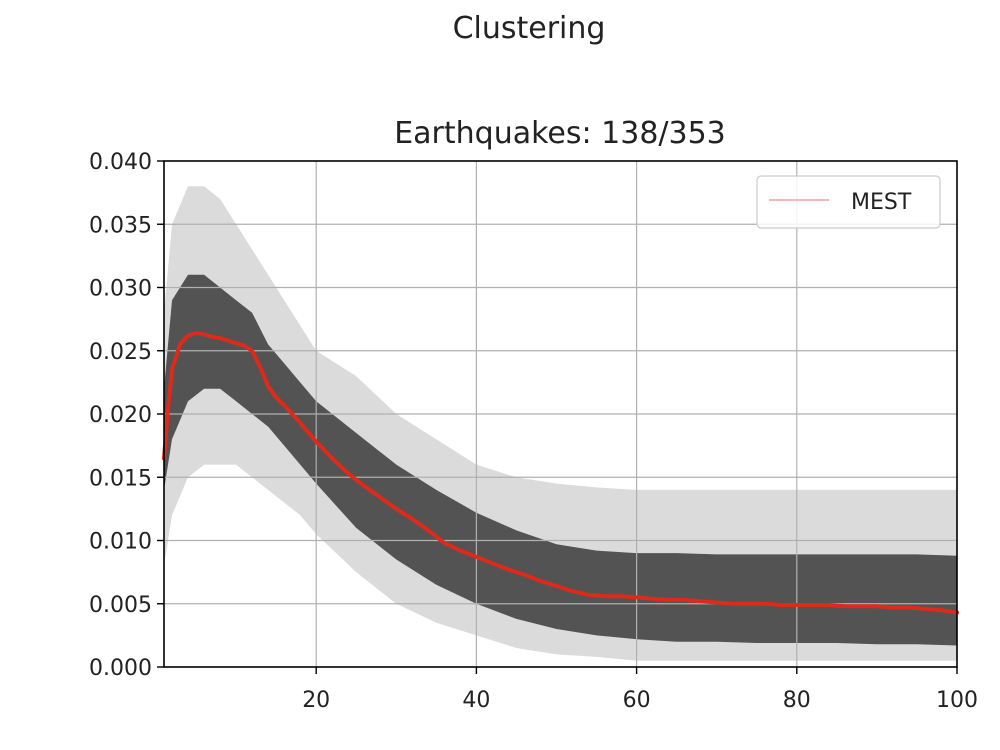  What do you see at coordinates (797, 700) in the screenshot?
I see `x-tick-label: 80` at bounding box center [797, 700].